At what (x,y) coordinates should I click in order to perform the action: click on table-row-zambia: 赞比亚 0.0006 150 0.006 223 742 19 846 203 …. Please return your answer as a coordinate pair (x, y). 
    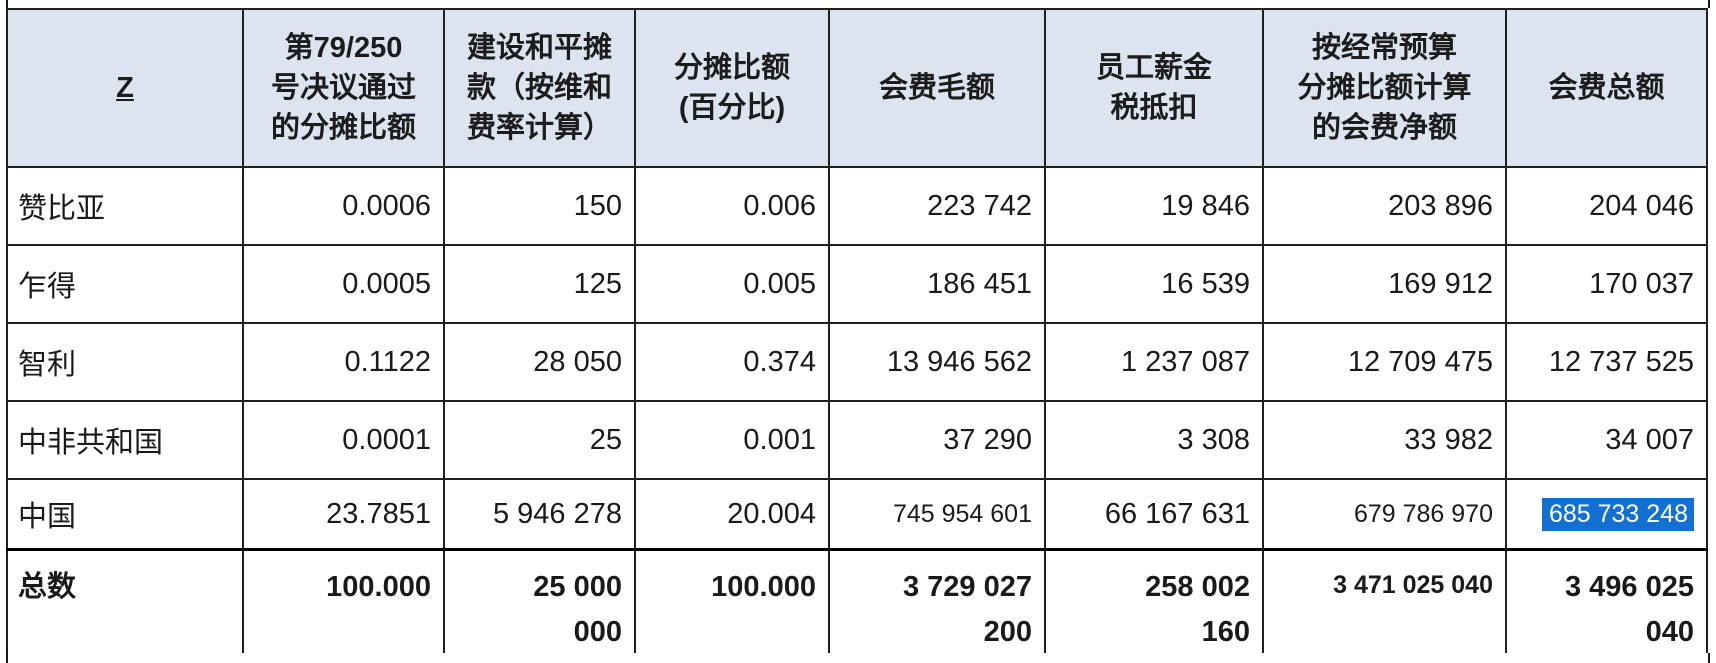
    Looking at the image, I should click on (857, 206).